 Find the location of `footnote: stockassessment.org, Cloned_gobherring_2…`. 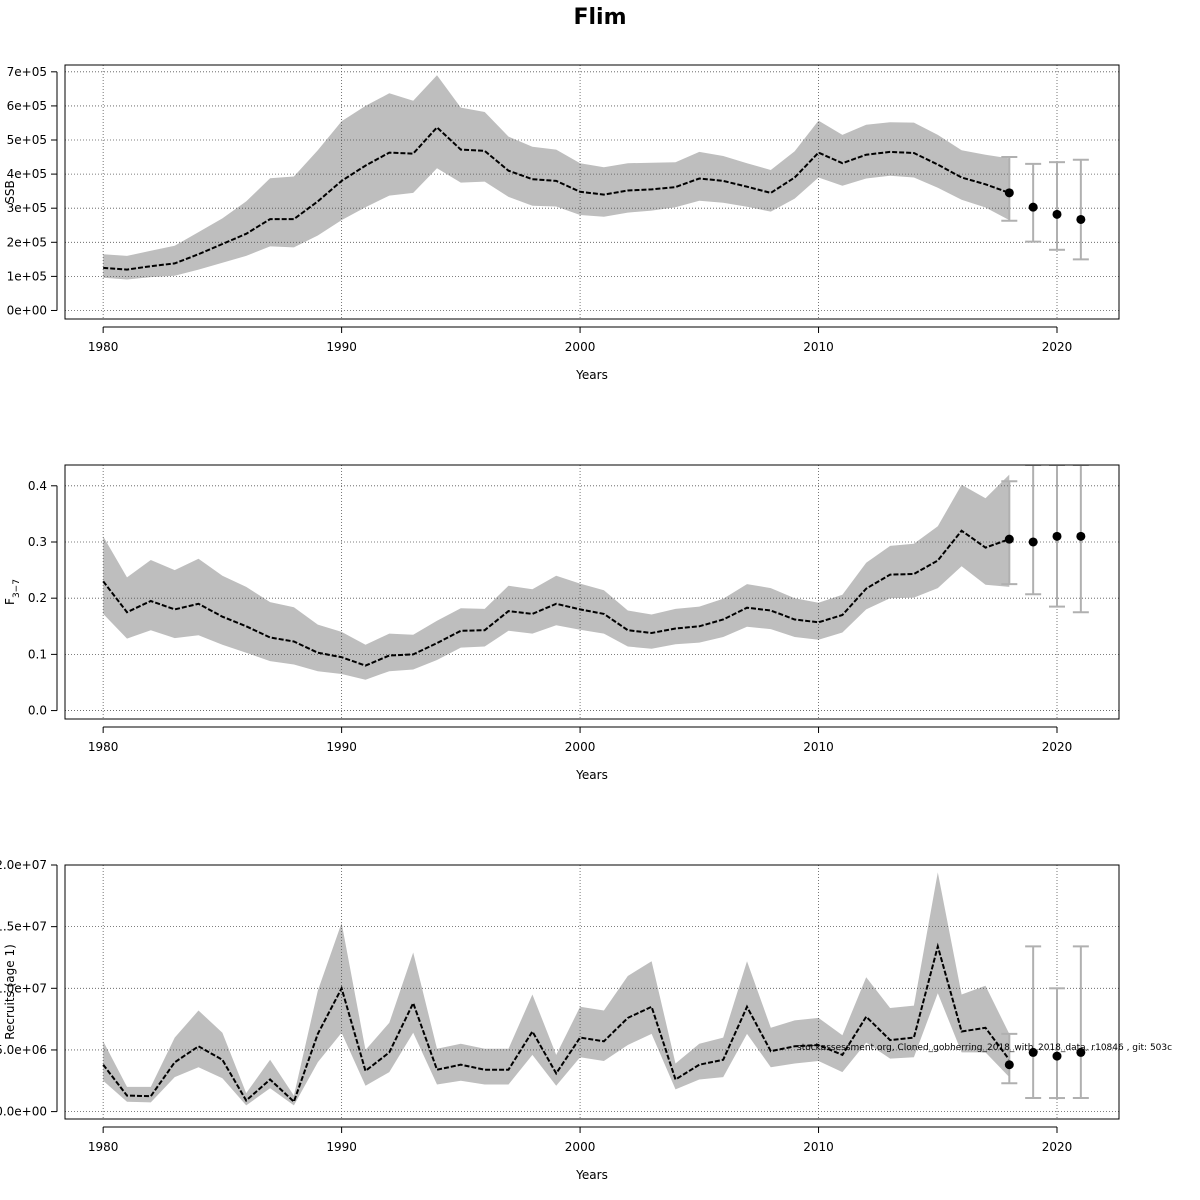

footnote: stockassessment.org, Cloned_gobherring_2… is located at coordinates (984, 1048).